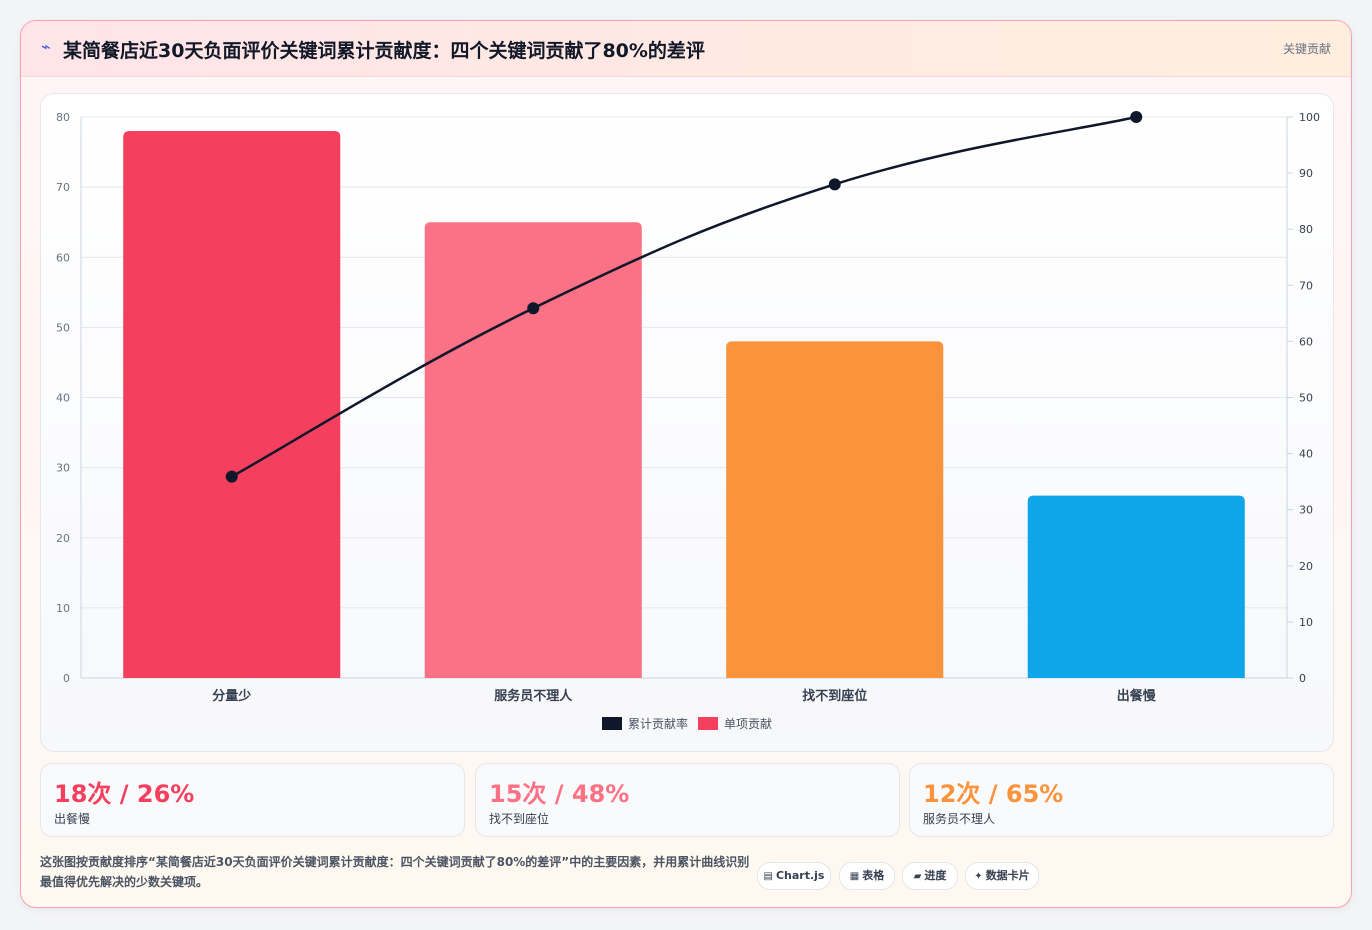 This screenshot has height=930, width=1372. Describe the element at coordinates (873, 875) in the screenshot. I see `tag-label: 表格` at that location.